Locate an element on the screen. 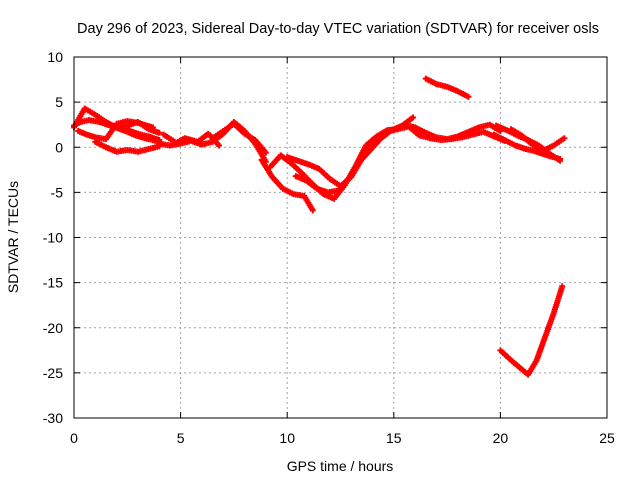 The height and width of the screenshot is (480, 640). series-track-i is located at coordinates (287, 185).